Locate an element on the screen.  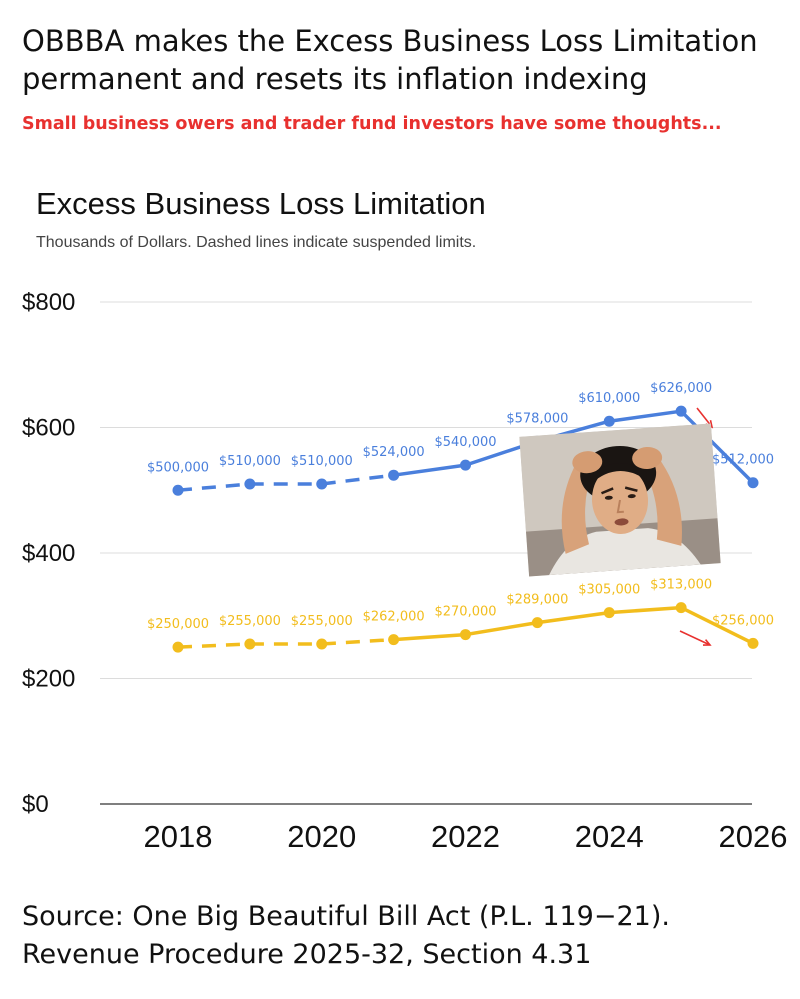
y-tick-label: $200 is located at coordinates (48, 679).